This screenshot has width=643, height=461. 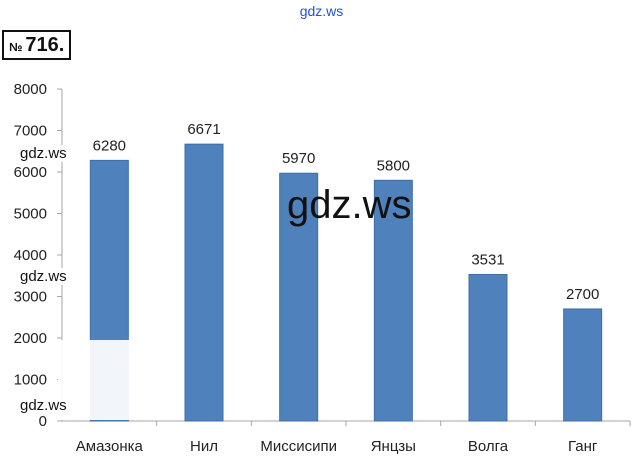 What do you see at coordinates (45, 45) in the screenshot?
I see `problem-number: 716.` at bounding box center [45, 45].